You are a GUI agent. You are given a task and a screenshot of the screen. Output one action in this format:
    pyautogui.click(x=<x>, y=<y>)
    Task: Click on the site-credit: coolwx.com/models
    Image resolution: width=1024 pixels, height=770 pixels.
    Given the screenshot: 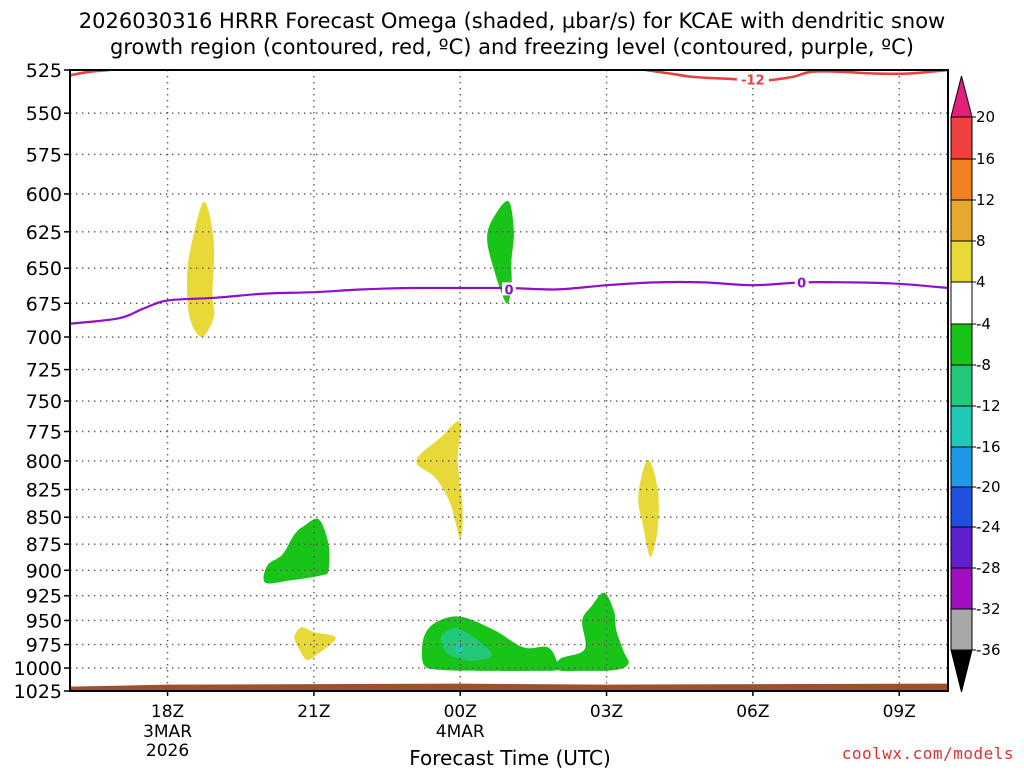 What is the action you would take?
    pyautogui.click(x=927, y=753)
    